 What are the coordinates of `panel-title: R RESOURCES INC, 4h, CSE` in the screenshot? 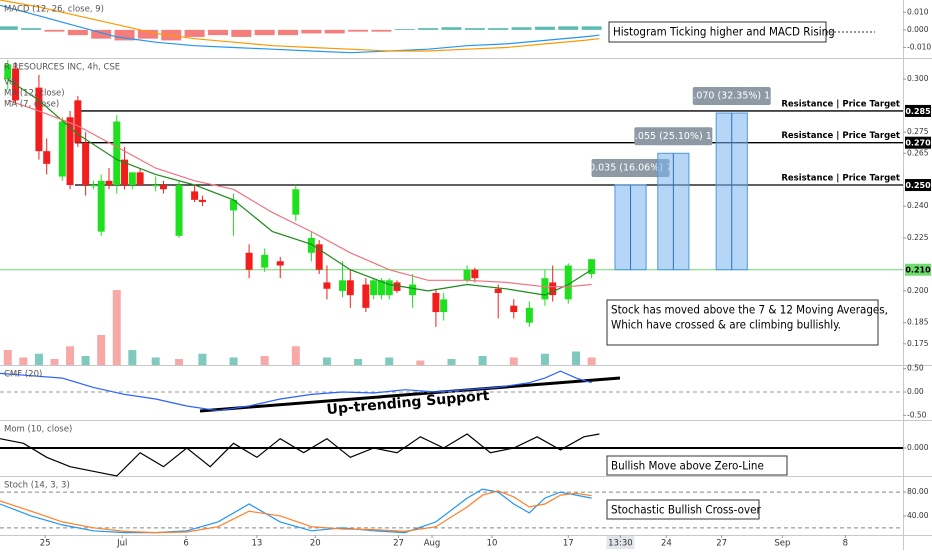 It's located at (62, 68).